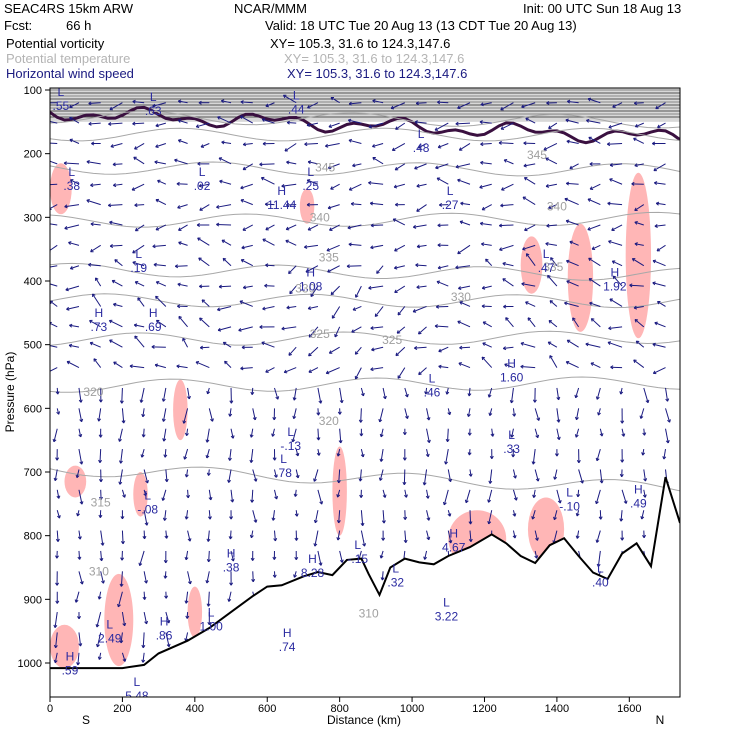  I want to click on pv-extremum-value: 5.48, so click(137, 696).